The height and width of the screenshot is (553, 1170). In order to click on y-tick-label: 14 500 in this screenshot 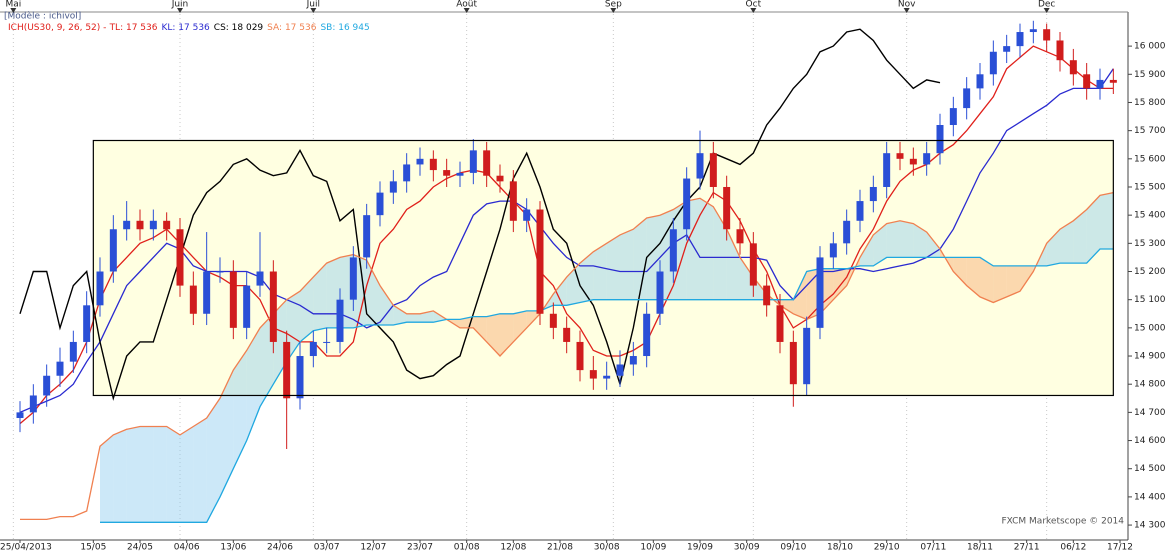, I will do `click(1150, 469)`.